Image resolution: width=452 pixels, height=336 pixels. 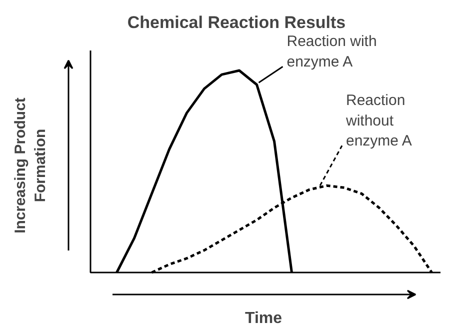 What do you see at coordinates (31, 166) in the screenshot?
I see `y-axis-title: Increasing Product Formation` at bounding box center [31, 166].